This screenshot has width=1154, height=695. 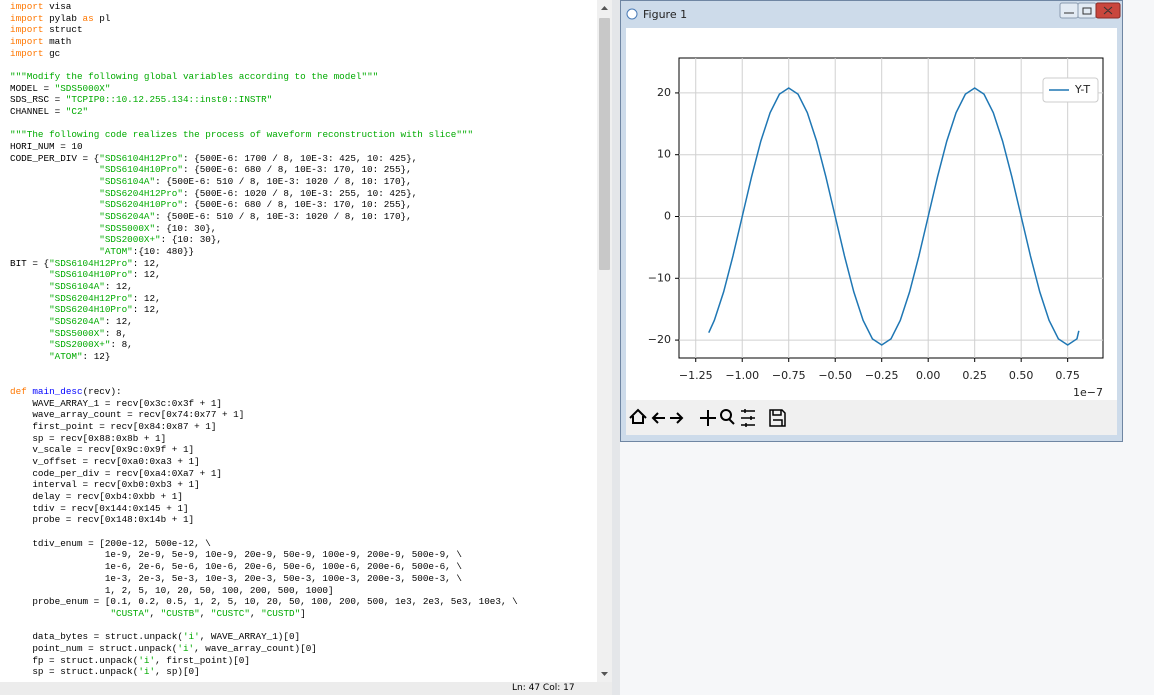 I want to click on code-line: import math, so click(x=41, y=41).